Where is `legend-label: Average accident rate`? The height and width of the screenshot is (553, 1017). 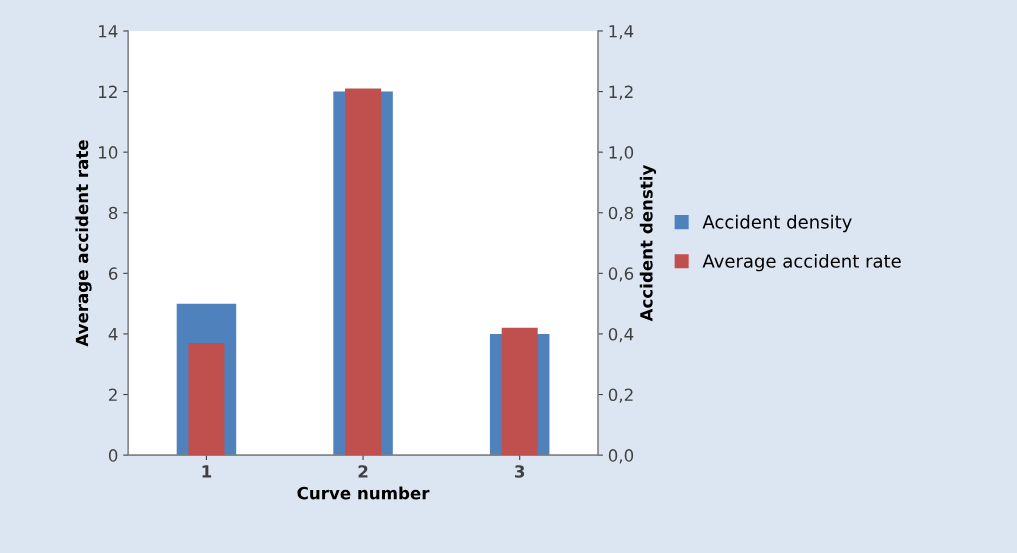 legend-label: Average accident rate is located at coordinates (801, 262).